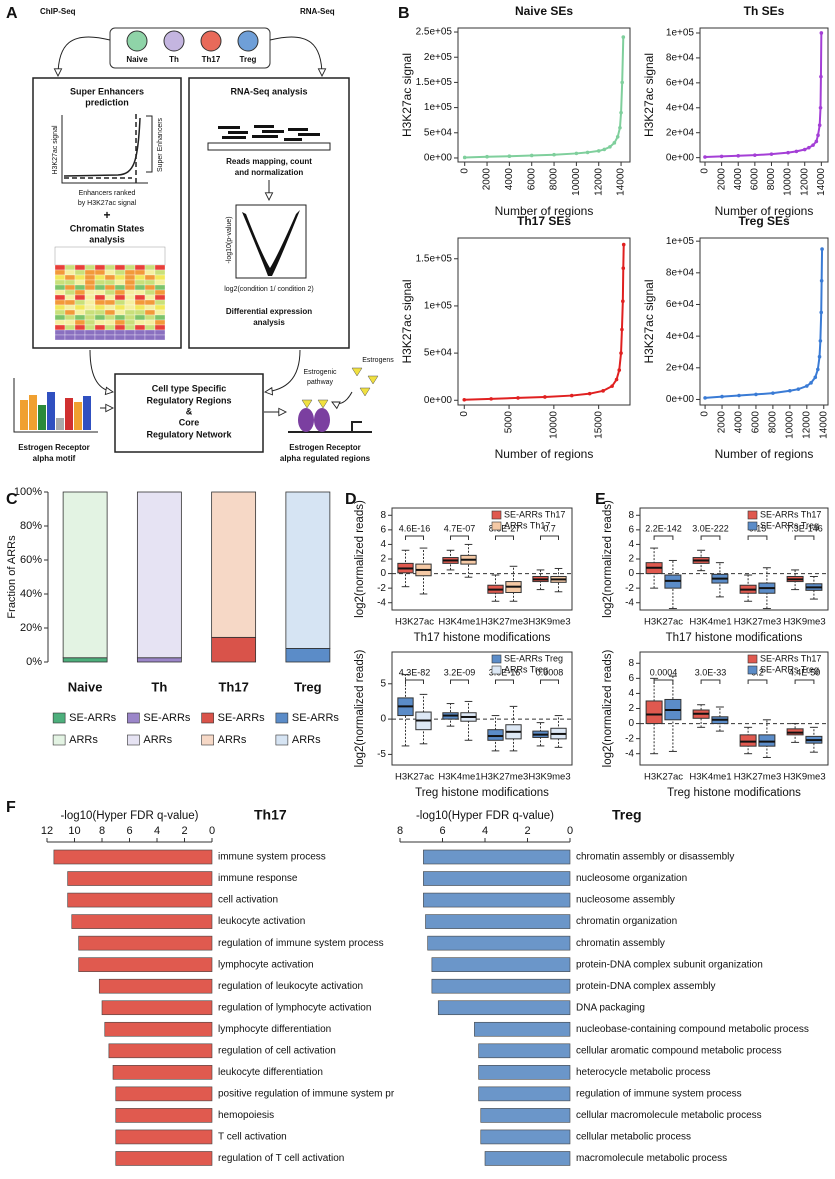 The image size is (835, 1179). I want to click on legend-label: SE-ARRs, so click(316, 718).